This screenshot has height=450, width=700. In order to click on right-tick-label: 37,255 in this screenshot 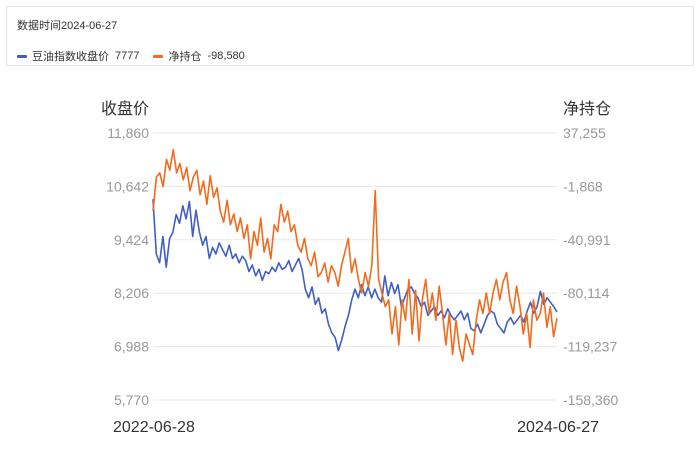, I will do `click(584, 133)`.